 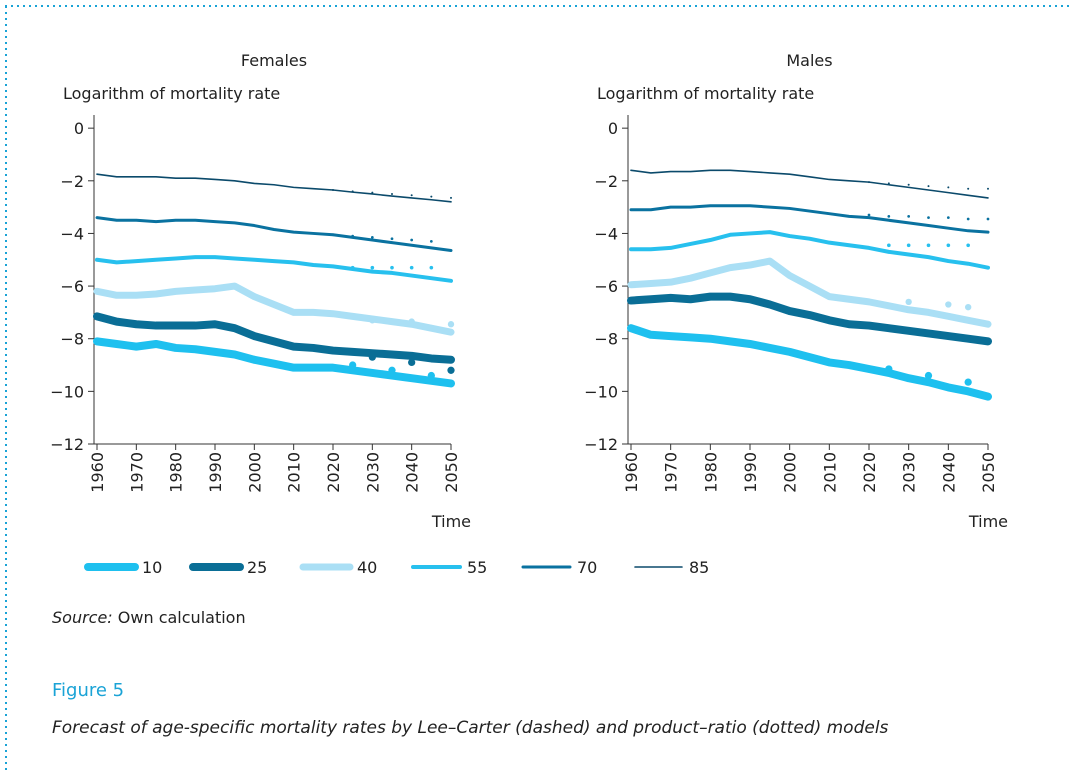 I want to click on figure-number: Figure 5, so click(x=88, y=690).